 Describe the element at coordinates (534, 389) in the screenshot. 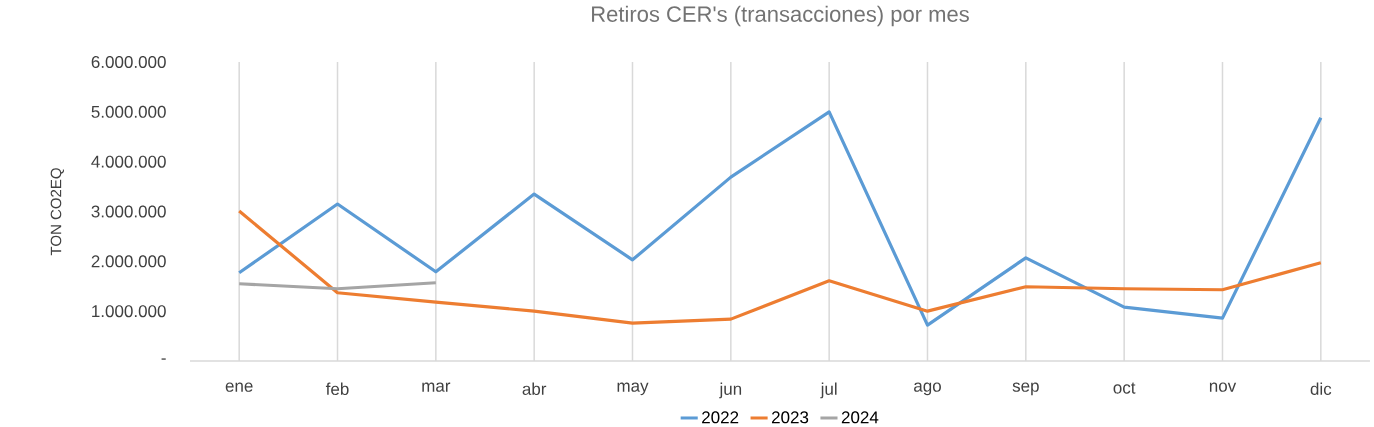

I see `x-tick-label: abr` at that location.